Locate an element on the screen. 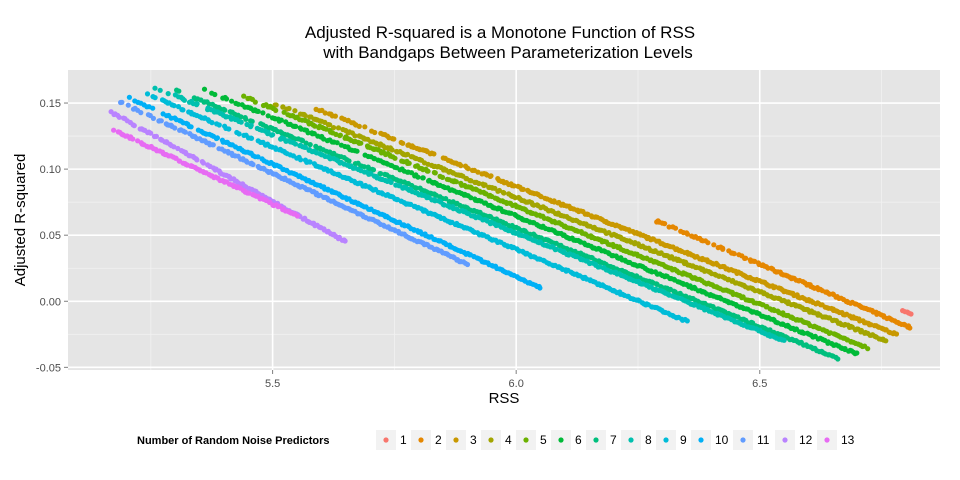  legend-title: Number of Random Noise Predictors is located at coordinates (233, 441).